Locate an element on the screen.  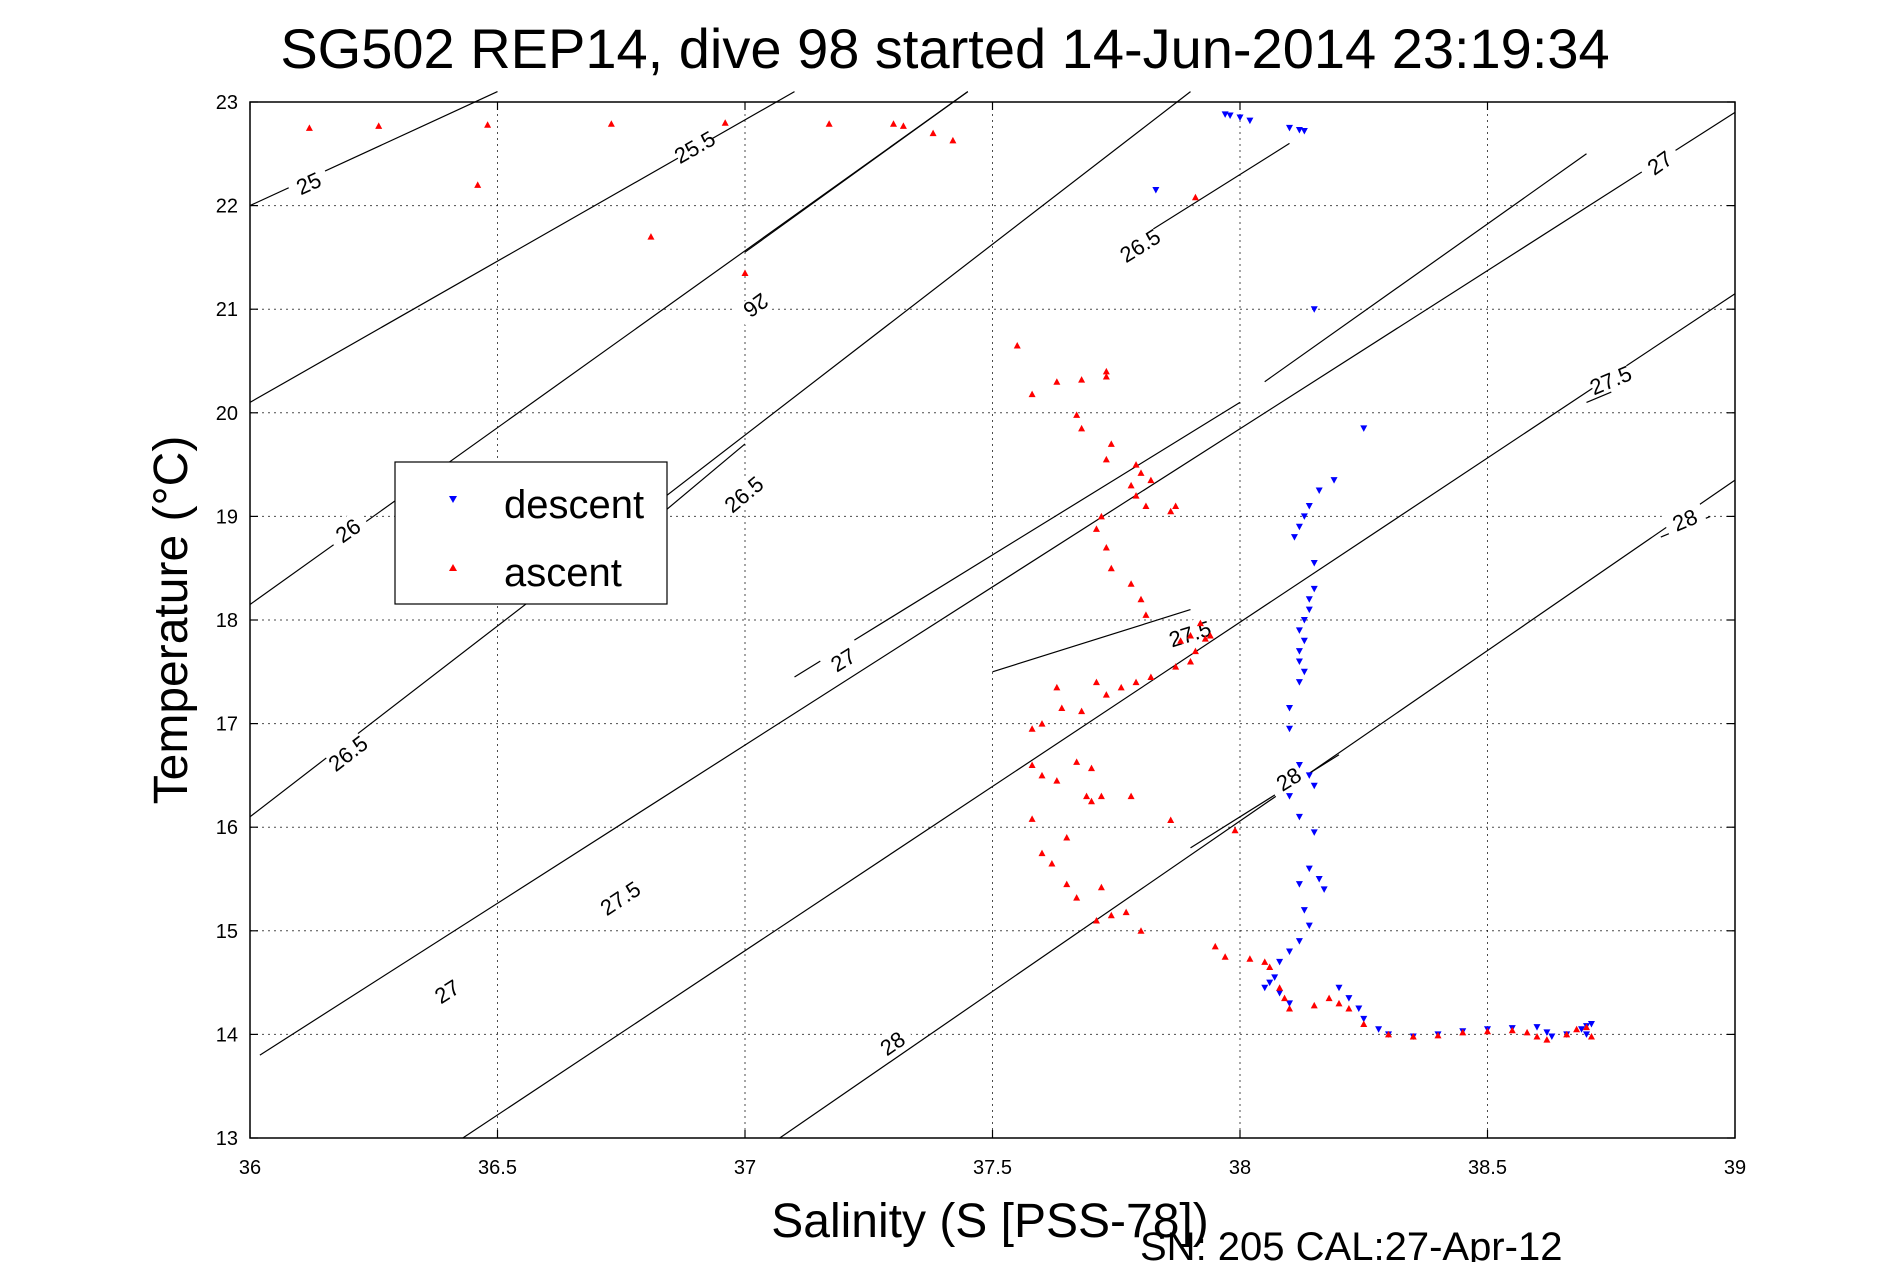
x-tick-label: 38 is located at coordinates (1240, 1168).